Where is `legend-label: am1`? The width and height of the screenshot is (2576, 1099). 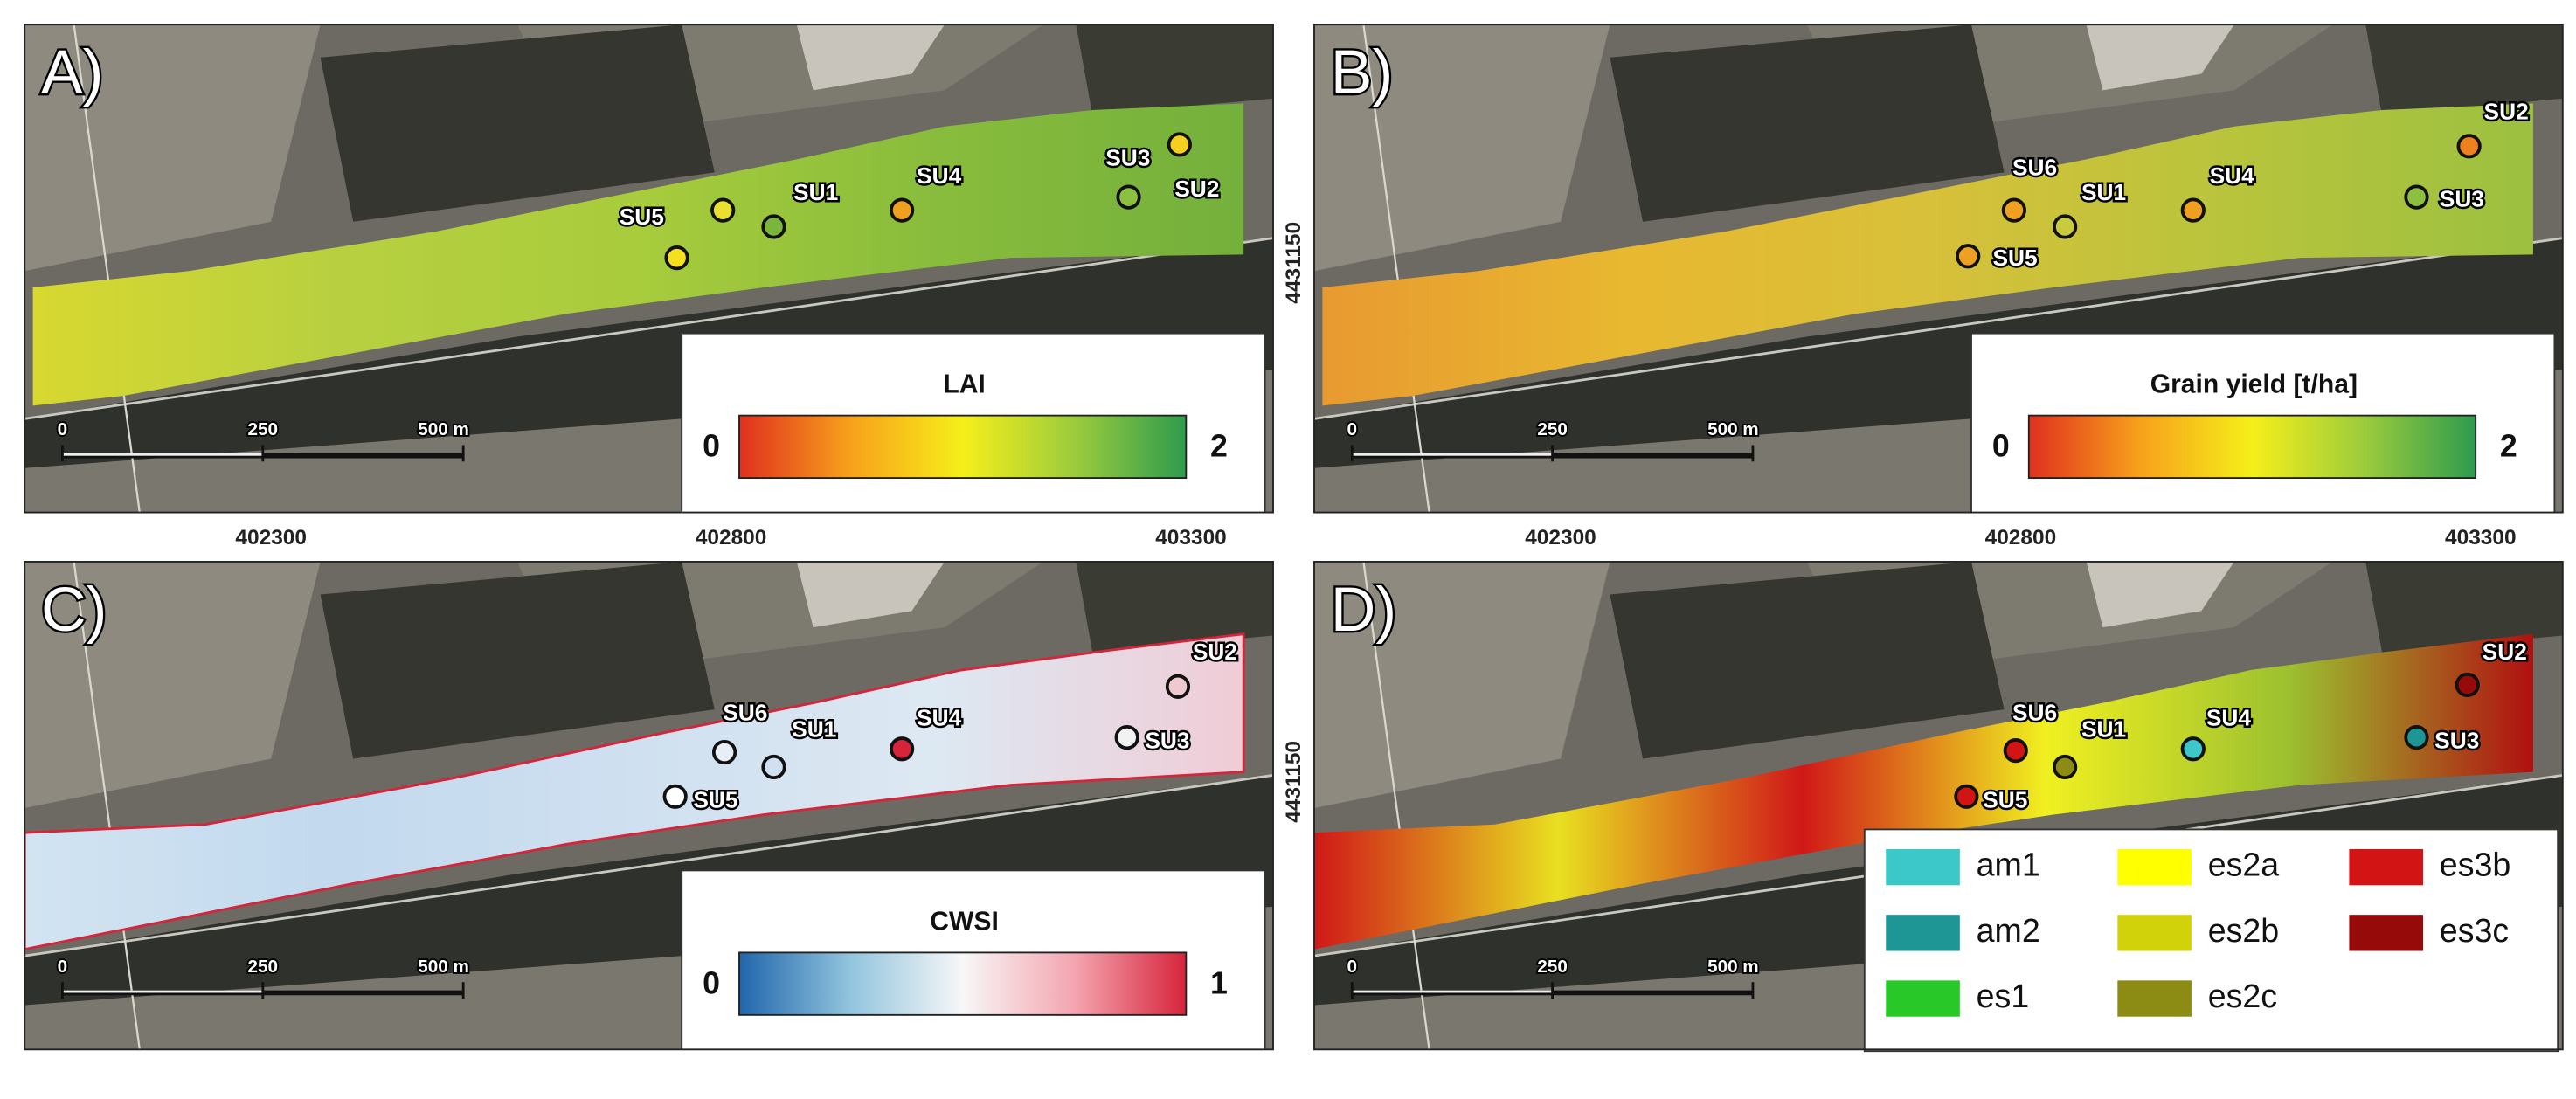
legend-label: am1 is located at coordinates (2008, 865).